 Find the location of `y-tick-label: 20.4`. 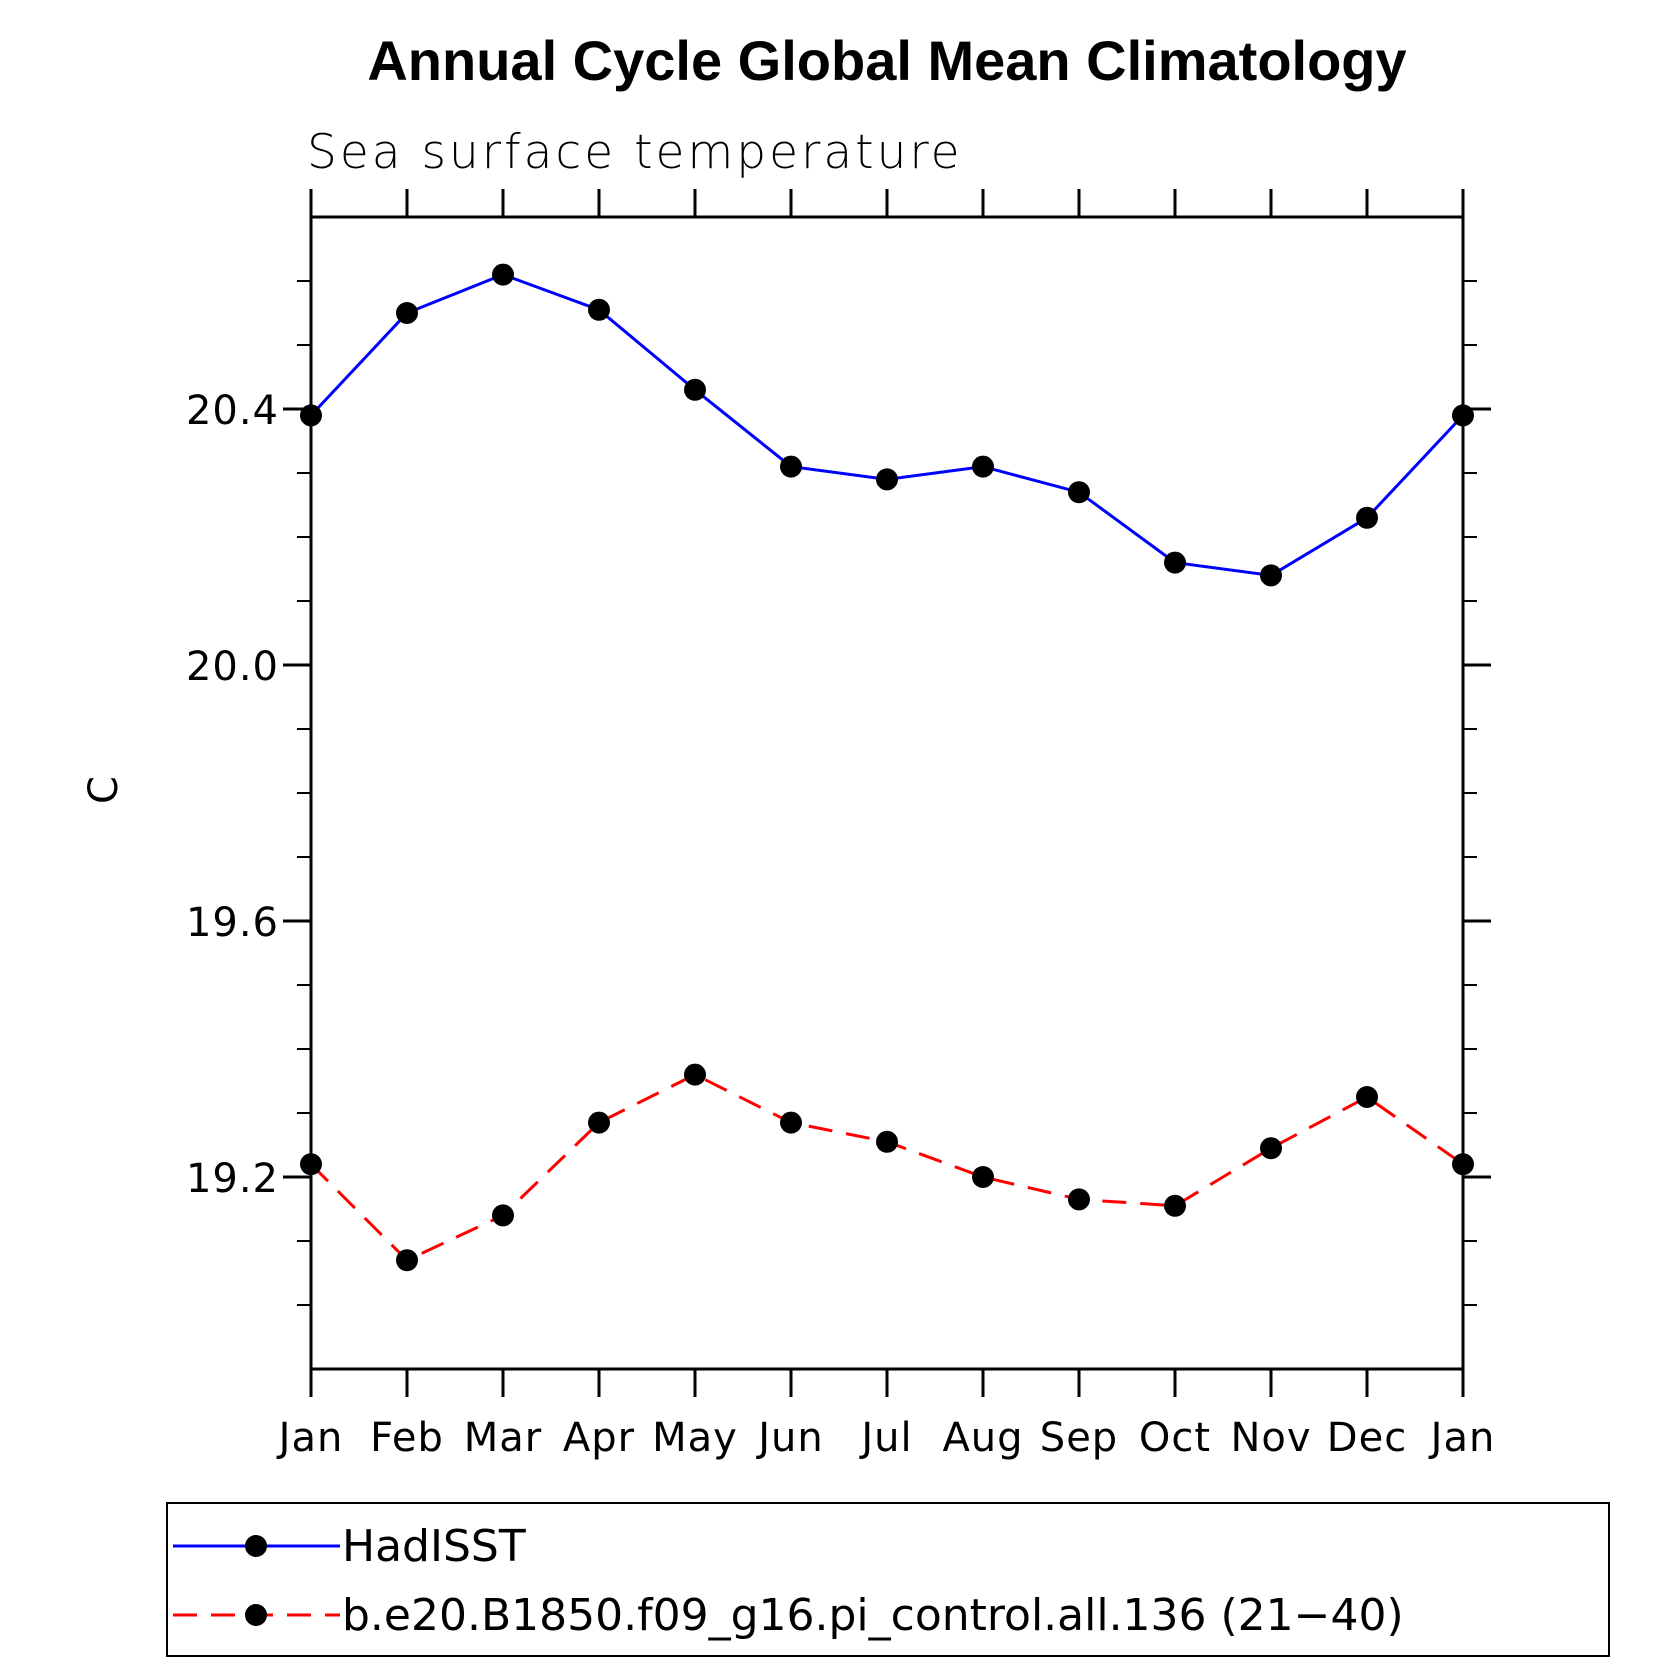

y-tick-label: 20.4 is located at coordinates (232, 411).